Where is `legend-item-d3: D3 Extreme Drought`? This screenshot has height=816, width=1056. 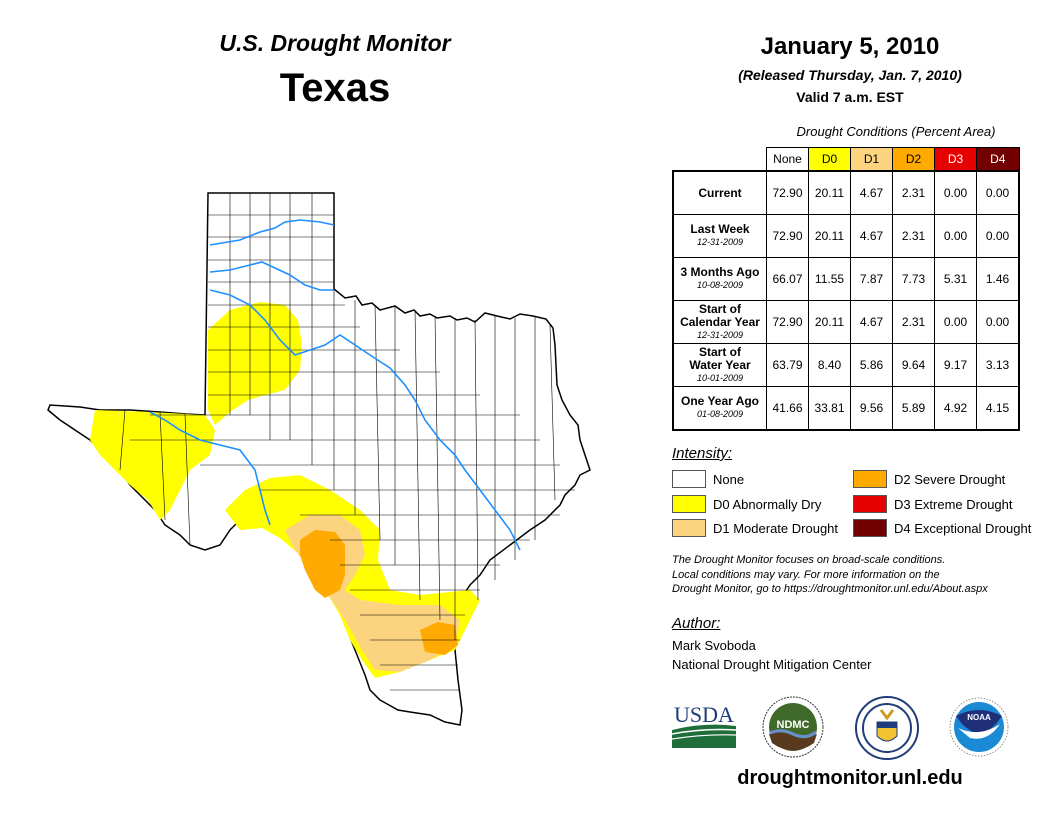 legend-item-d3: D3 Extreme Drought is located at coordinates (933, 504).